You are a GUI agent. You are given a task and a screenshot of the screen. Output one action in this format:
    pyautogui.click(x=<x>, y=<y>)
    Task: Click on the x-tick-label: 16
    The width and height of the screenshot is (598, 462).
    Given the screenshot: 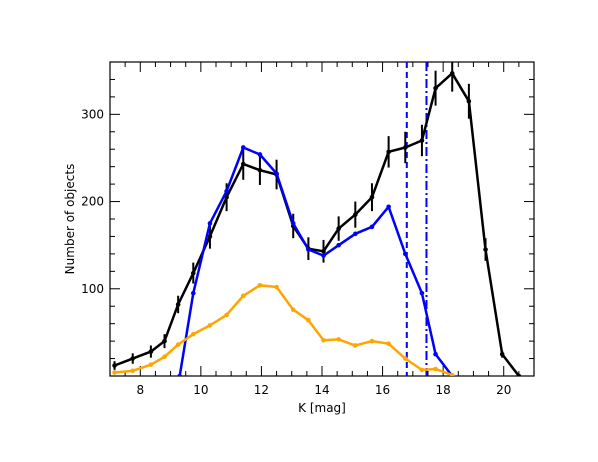 What is the action you would take?
    pyautogui.click(x=382, y=390)
    